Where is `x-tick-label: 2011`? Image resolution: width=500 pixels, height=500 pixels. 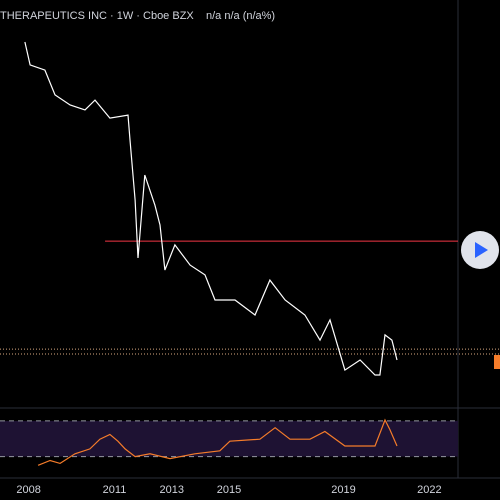 x-tick-label: 2011 is located at coordinates (115, 490).